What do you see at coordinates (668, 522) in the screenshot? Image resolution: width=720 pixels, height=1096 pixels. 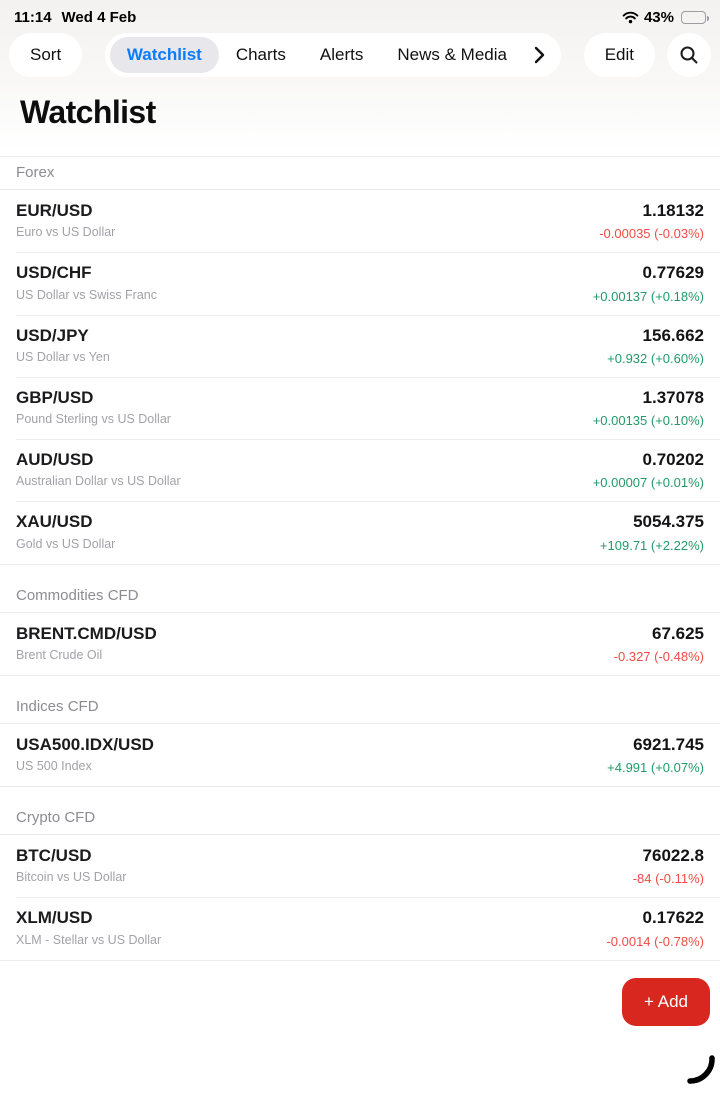 I see `instrument-price: 5054.375` at bounding box center [668, 522].